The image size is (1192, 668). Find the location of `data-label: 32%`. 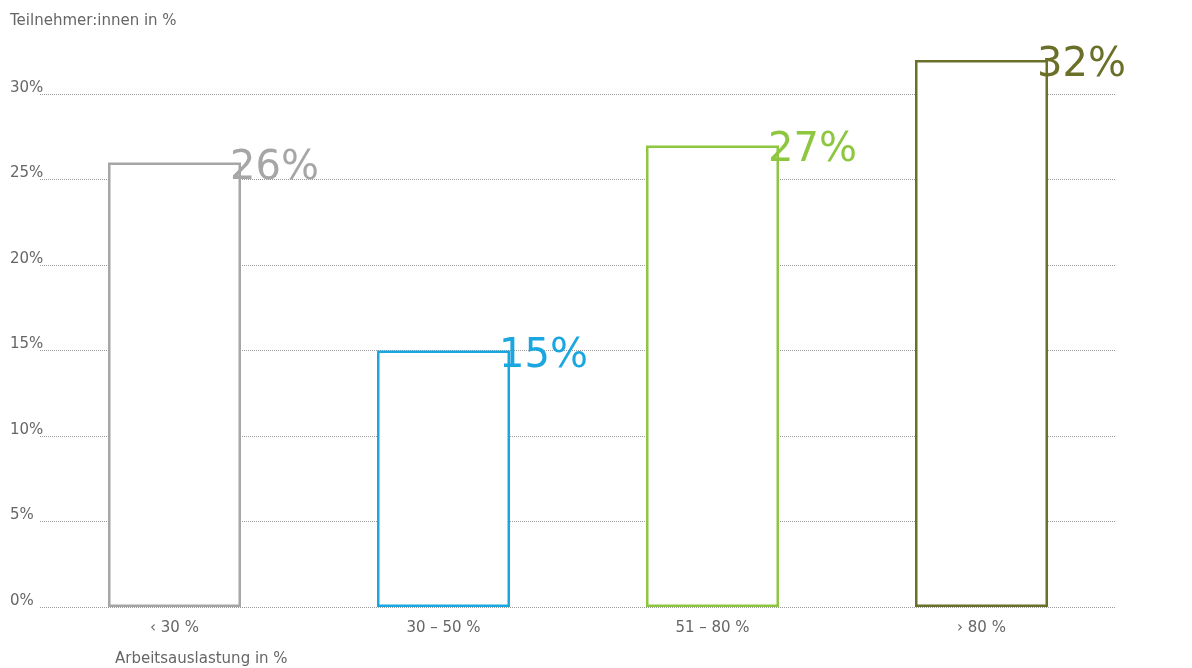

data-label: 32% is located at coordinates (1081, 62).